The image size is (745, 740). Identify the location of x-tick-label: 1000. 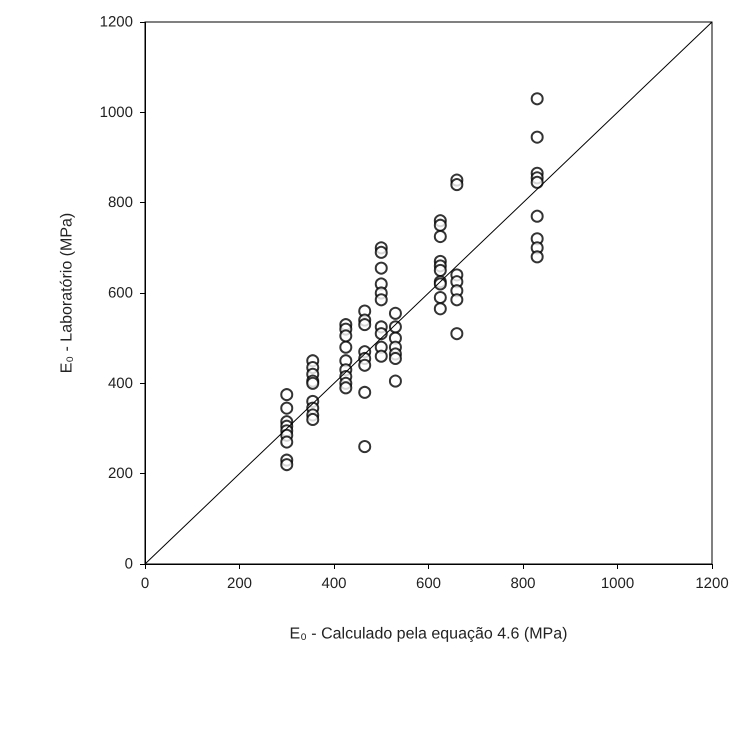
(617, 583).